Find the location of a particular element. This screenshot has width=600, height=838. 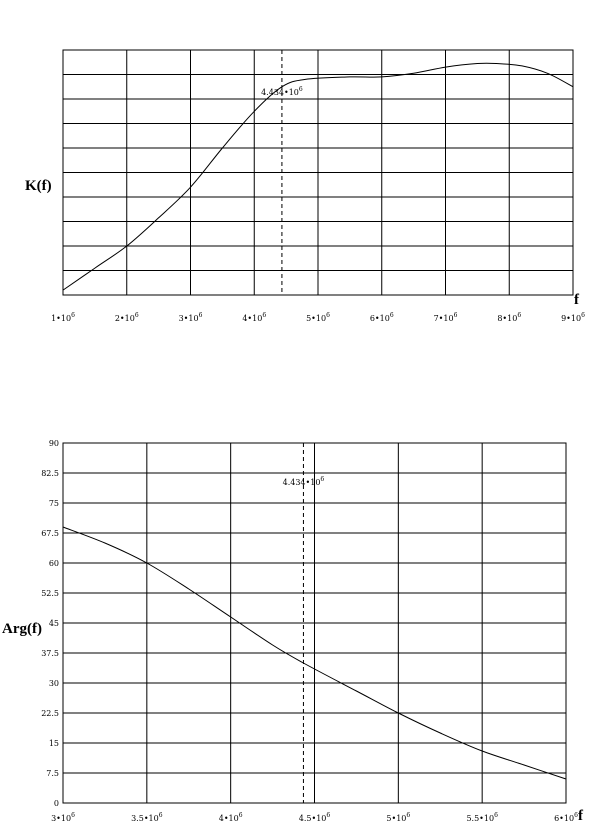

arg-y-tick-label: 82.5 is located at coordinates (50, 473).